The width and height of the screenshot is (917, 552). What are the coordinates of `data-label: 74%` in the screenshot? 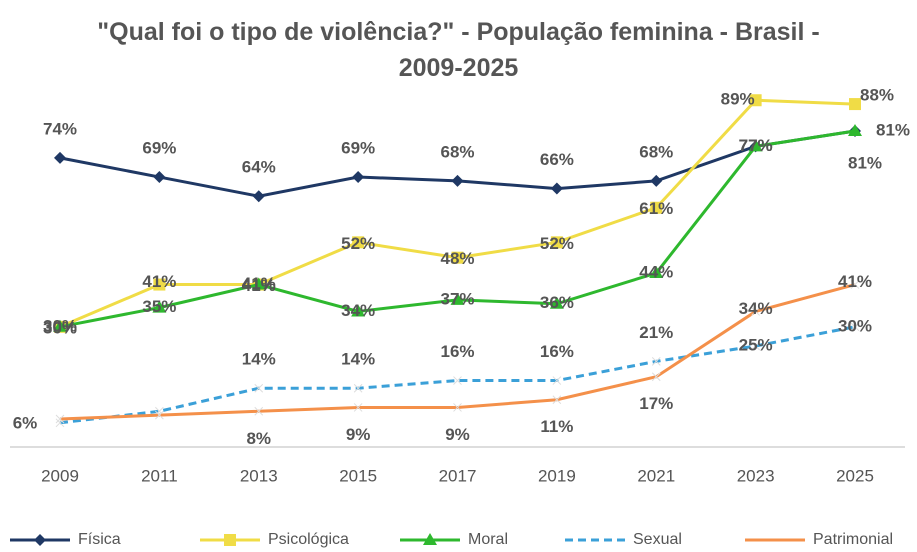 It's located at (60, 128).